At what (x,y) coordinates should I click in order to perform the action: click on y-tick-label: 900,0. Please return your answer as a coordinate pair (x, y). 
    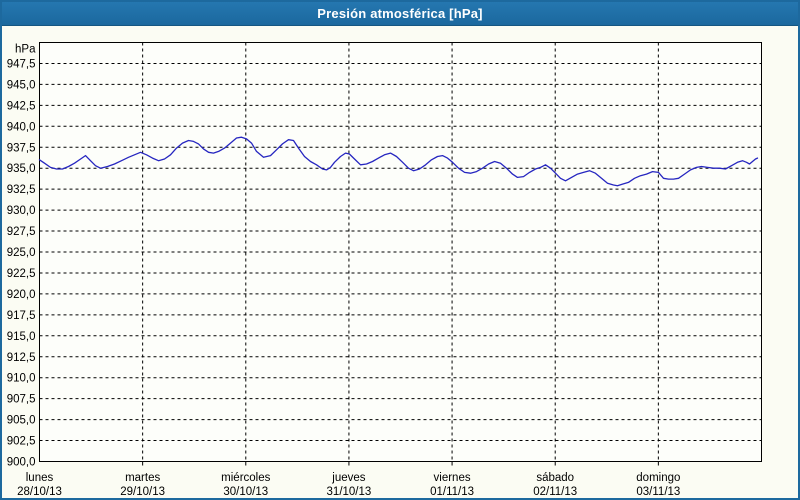
    Looking at the image, I should click on (21, 463).